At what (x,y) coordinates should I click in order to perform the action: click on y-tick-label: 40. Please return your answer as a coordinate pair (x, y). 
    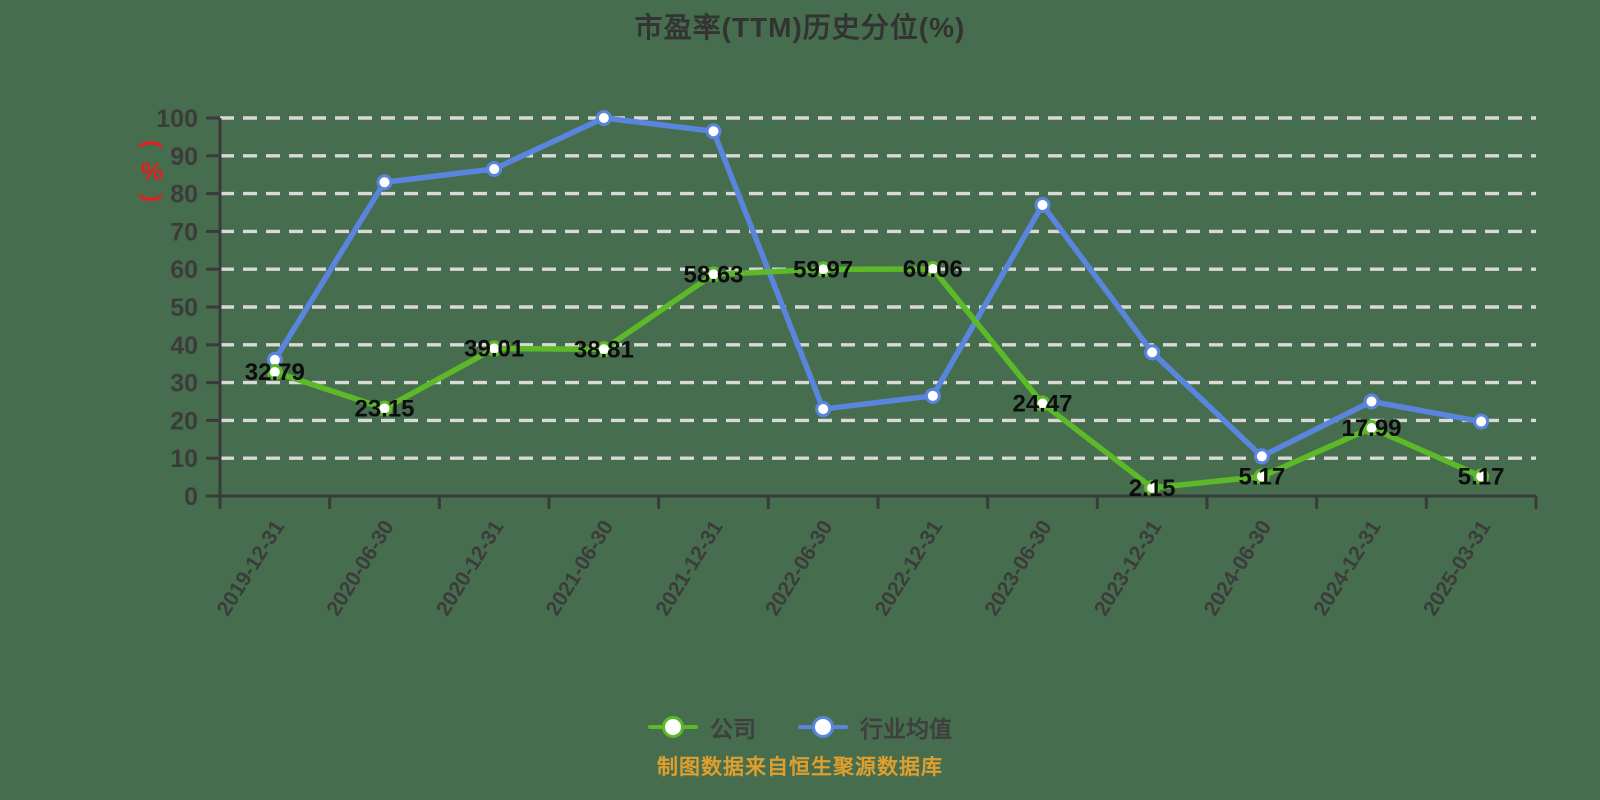
    Looking at the image, I should click on (184, 346).